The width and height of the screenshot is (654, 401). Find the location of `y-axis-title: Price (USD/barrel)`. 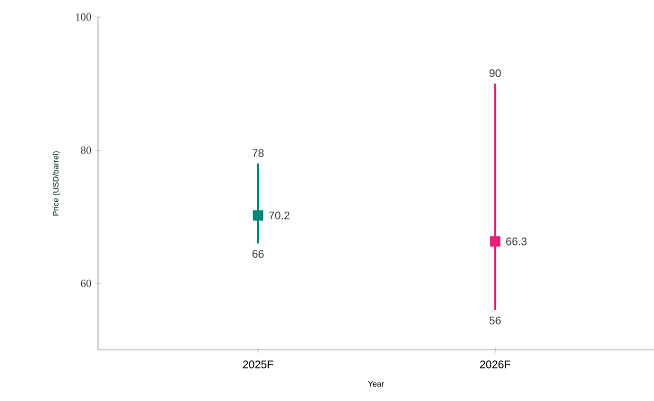

y-axis-title: Price (USD/barrel) is located at coordinates (56, 183).